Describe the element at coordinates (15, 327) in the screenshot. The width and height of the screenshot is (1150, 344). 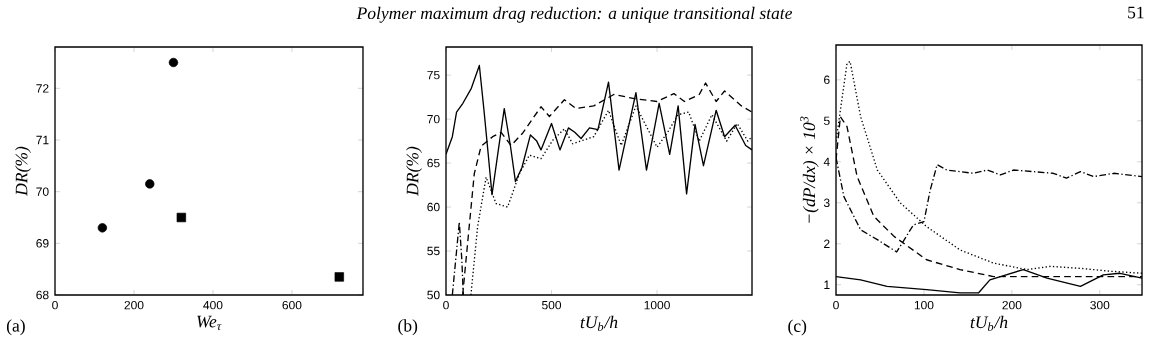
I see `text: (a)` at that location.